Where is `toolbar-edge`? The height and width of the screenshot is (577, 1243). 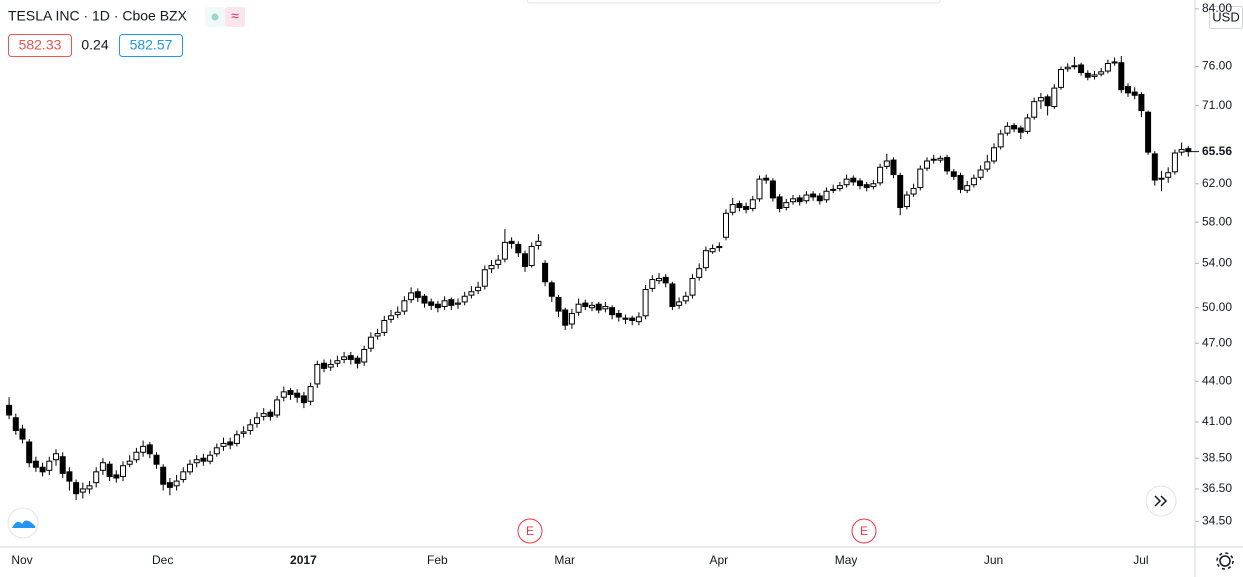 toolbar-edge is located at coordinates (733, 2).